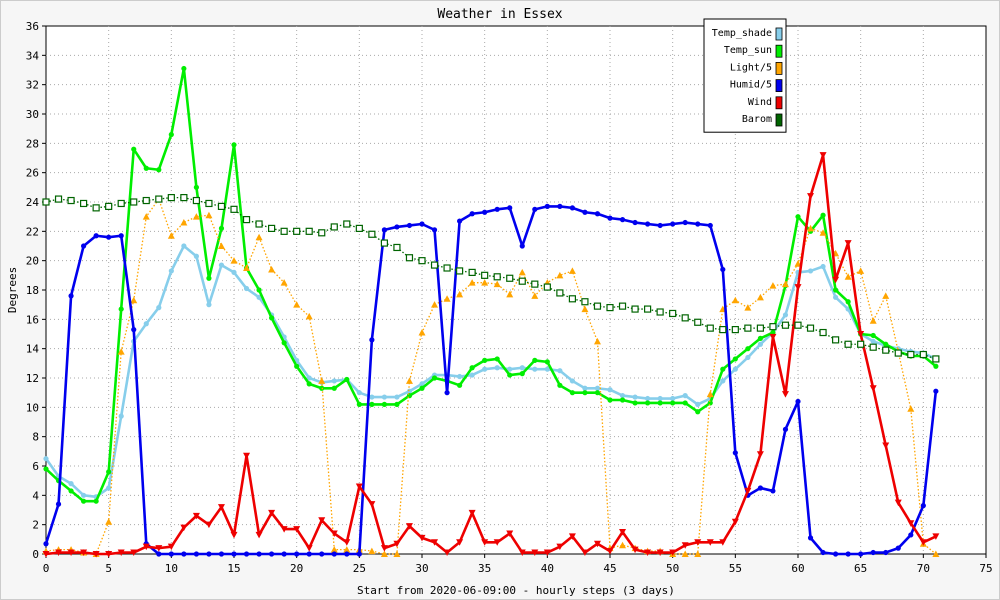 Image resolution: width=1000 pixels, height=600 pixels. Describe the element at coordinates (745, 75) in the screenshot. I see `legend-box` at that location.